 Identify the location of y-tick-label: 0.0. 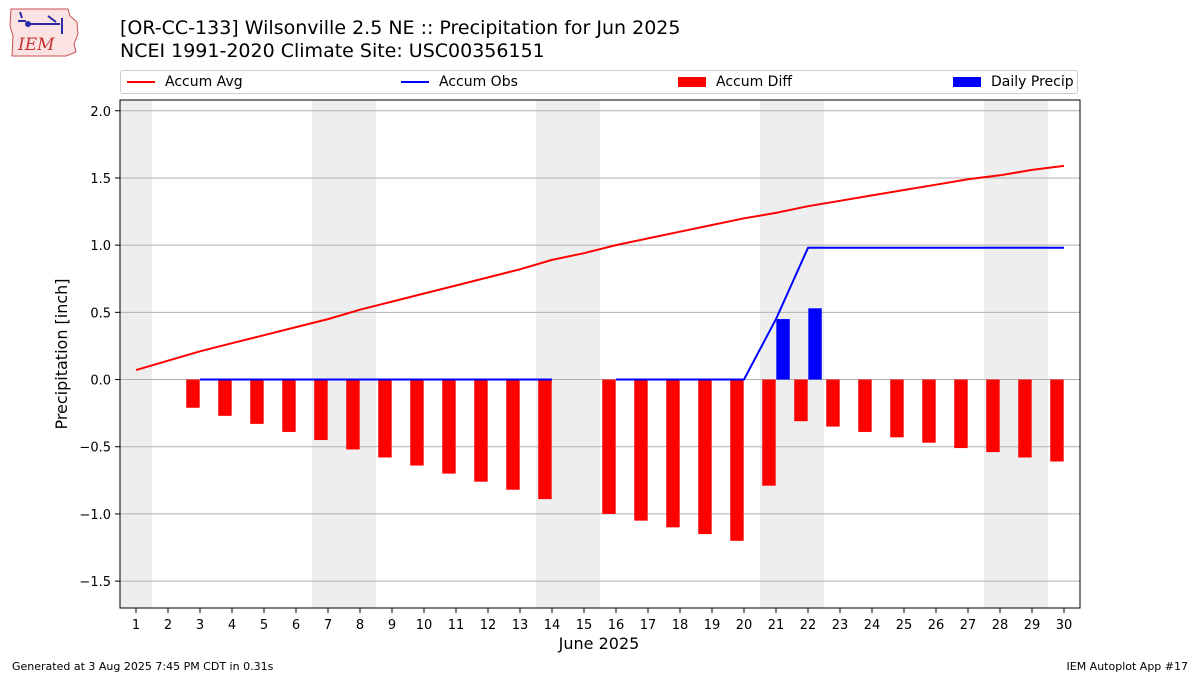
(100, 381).